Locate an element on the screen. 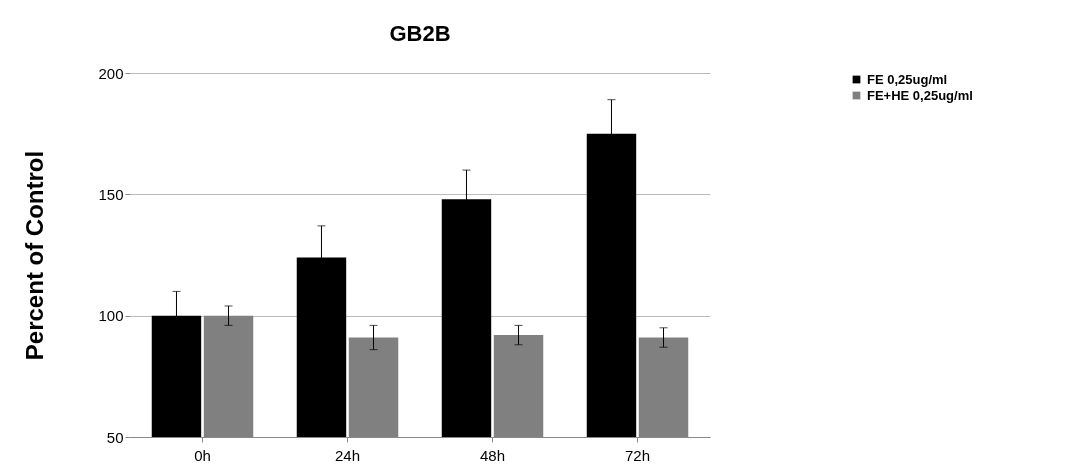  y-axis-title: Percent of Control is located at coordinates (35, 255).